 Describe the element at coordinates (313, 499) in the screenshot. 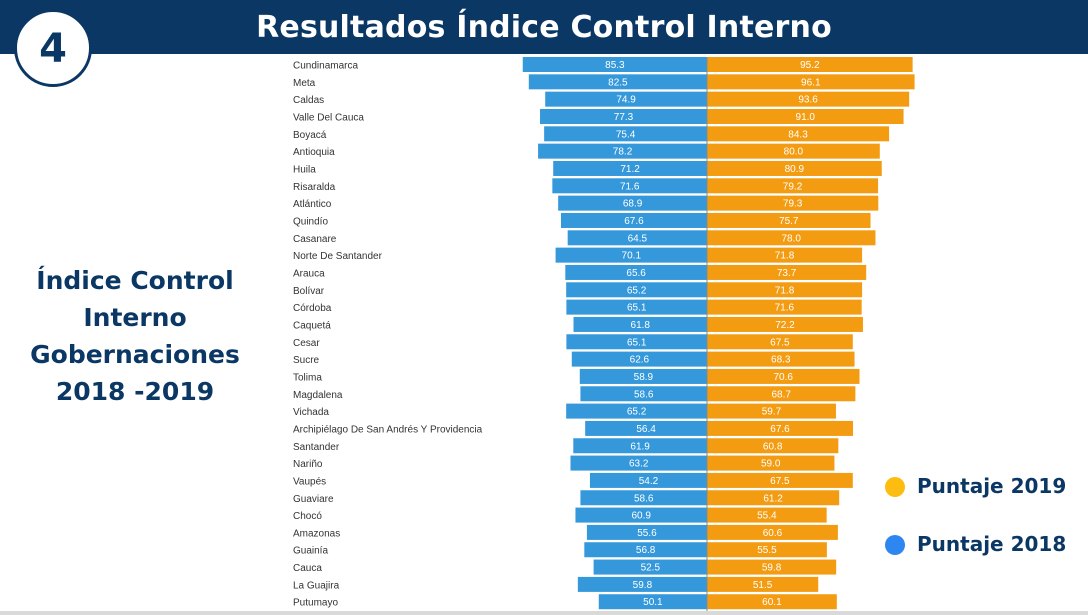

I see `category-label: Guaviare` at that location.